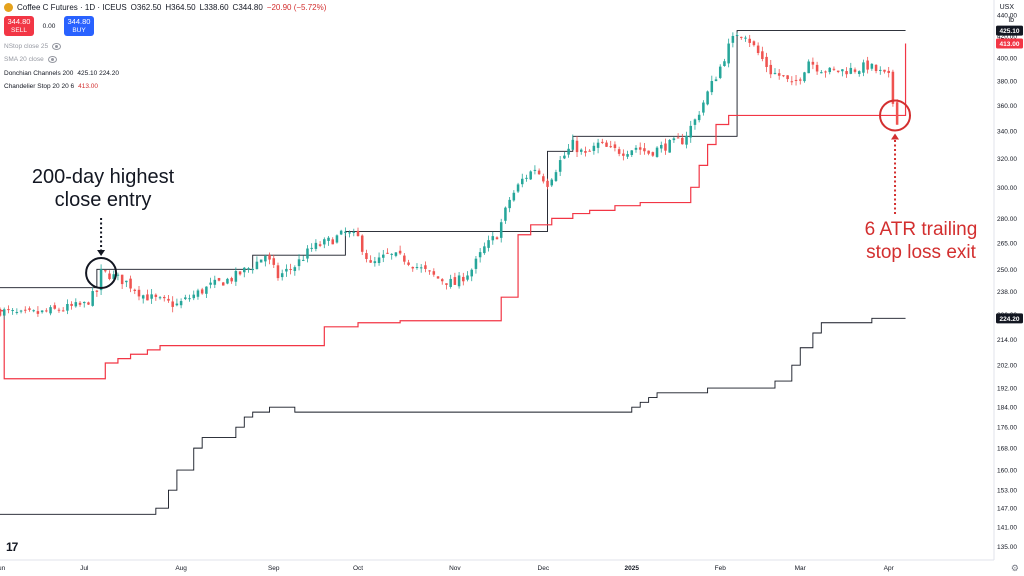  What do you see at coordinates (296, 7) in the screenshot?
I see `ohlc-change: −20.90 (−5.72%)` at bounding box center [296, 7].